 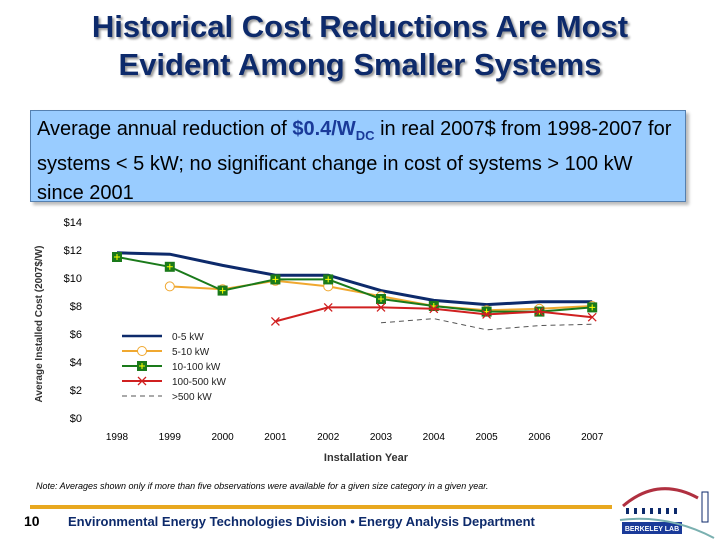 What do you see at coordinates (76, 363) in the screenshot?
I see `y-tick-label: $4` at bounding box center [76, 363].